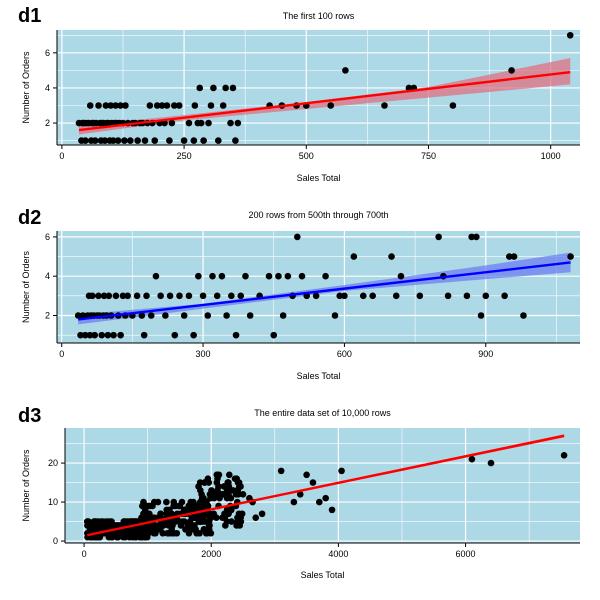 The image size is (600, 600). I want to click on y-tick-label: 20, so click(53, 463).